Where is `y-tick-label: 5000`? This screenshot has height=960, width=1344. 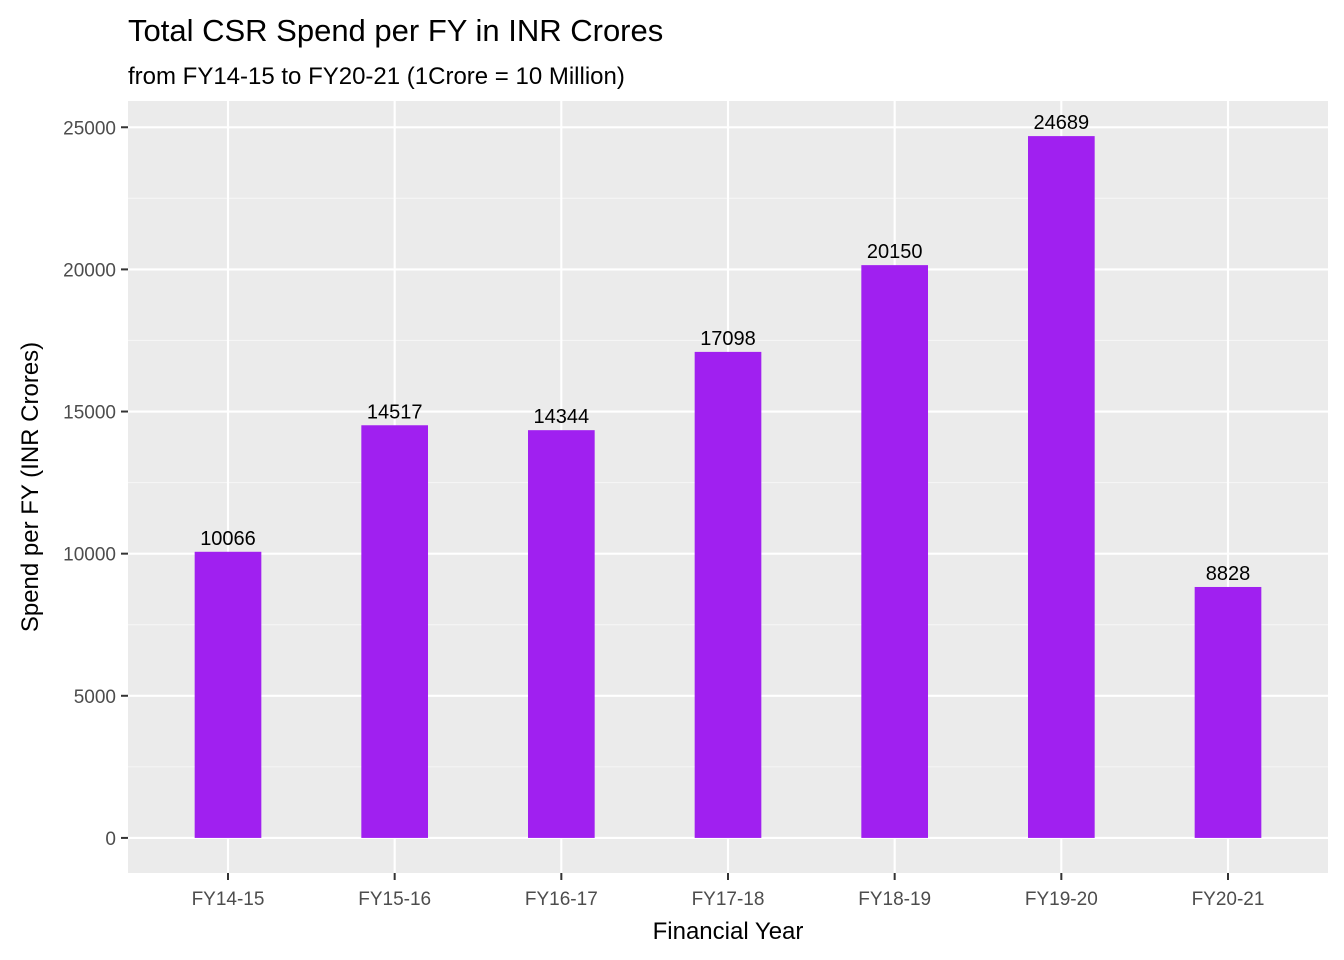
y-tick-label: 5000 is located at coordinates (95, 697).